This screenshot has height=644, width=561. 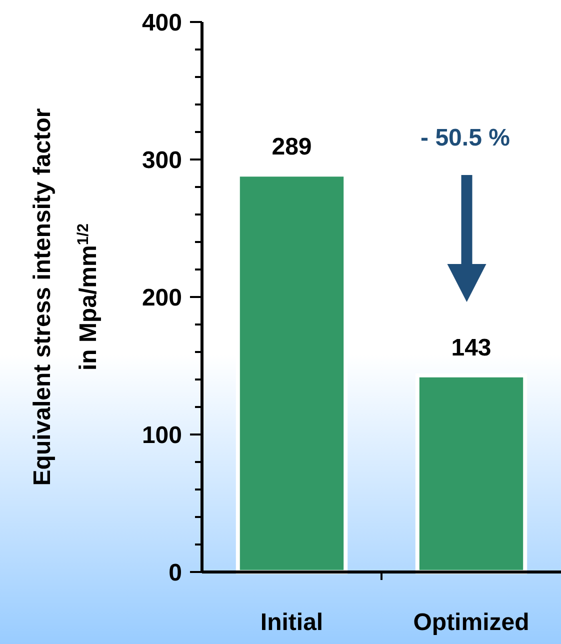 I want to click on y-tick-label: 300, so click(x=162, y=160).